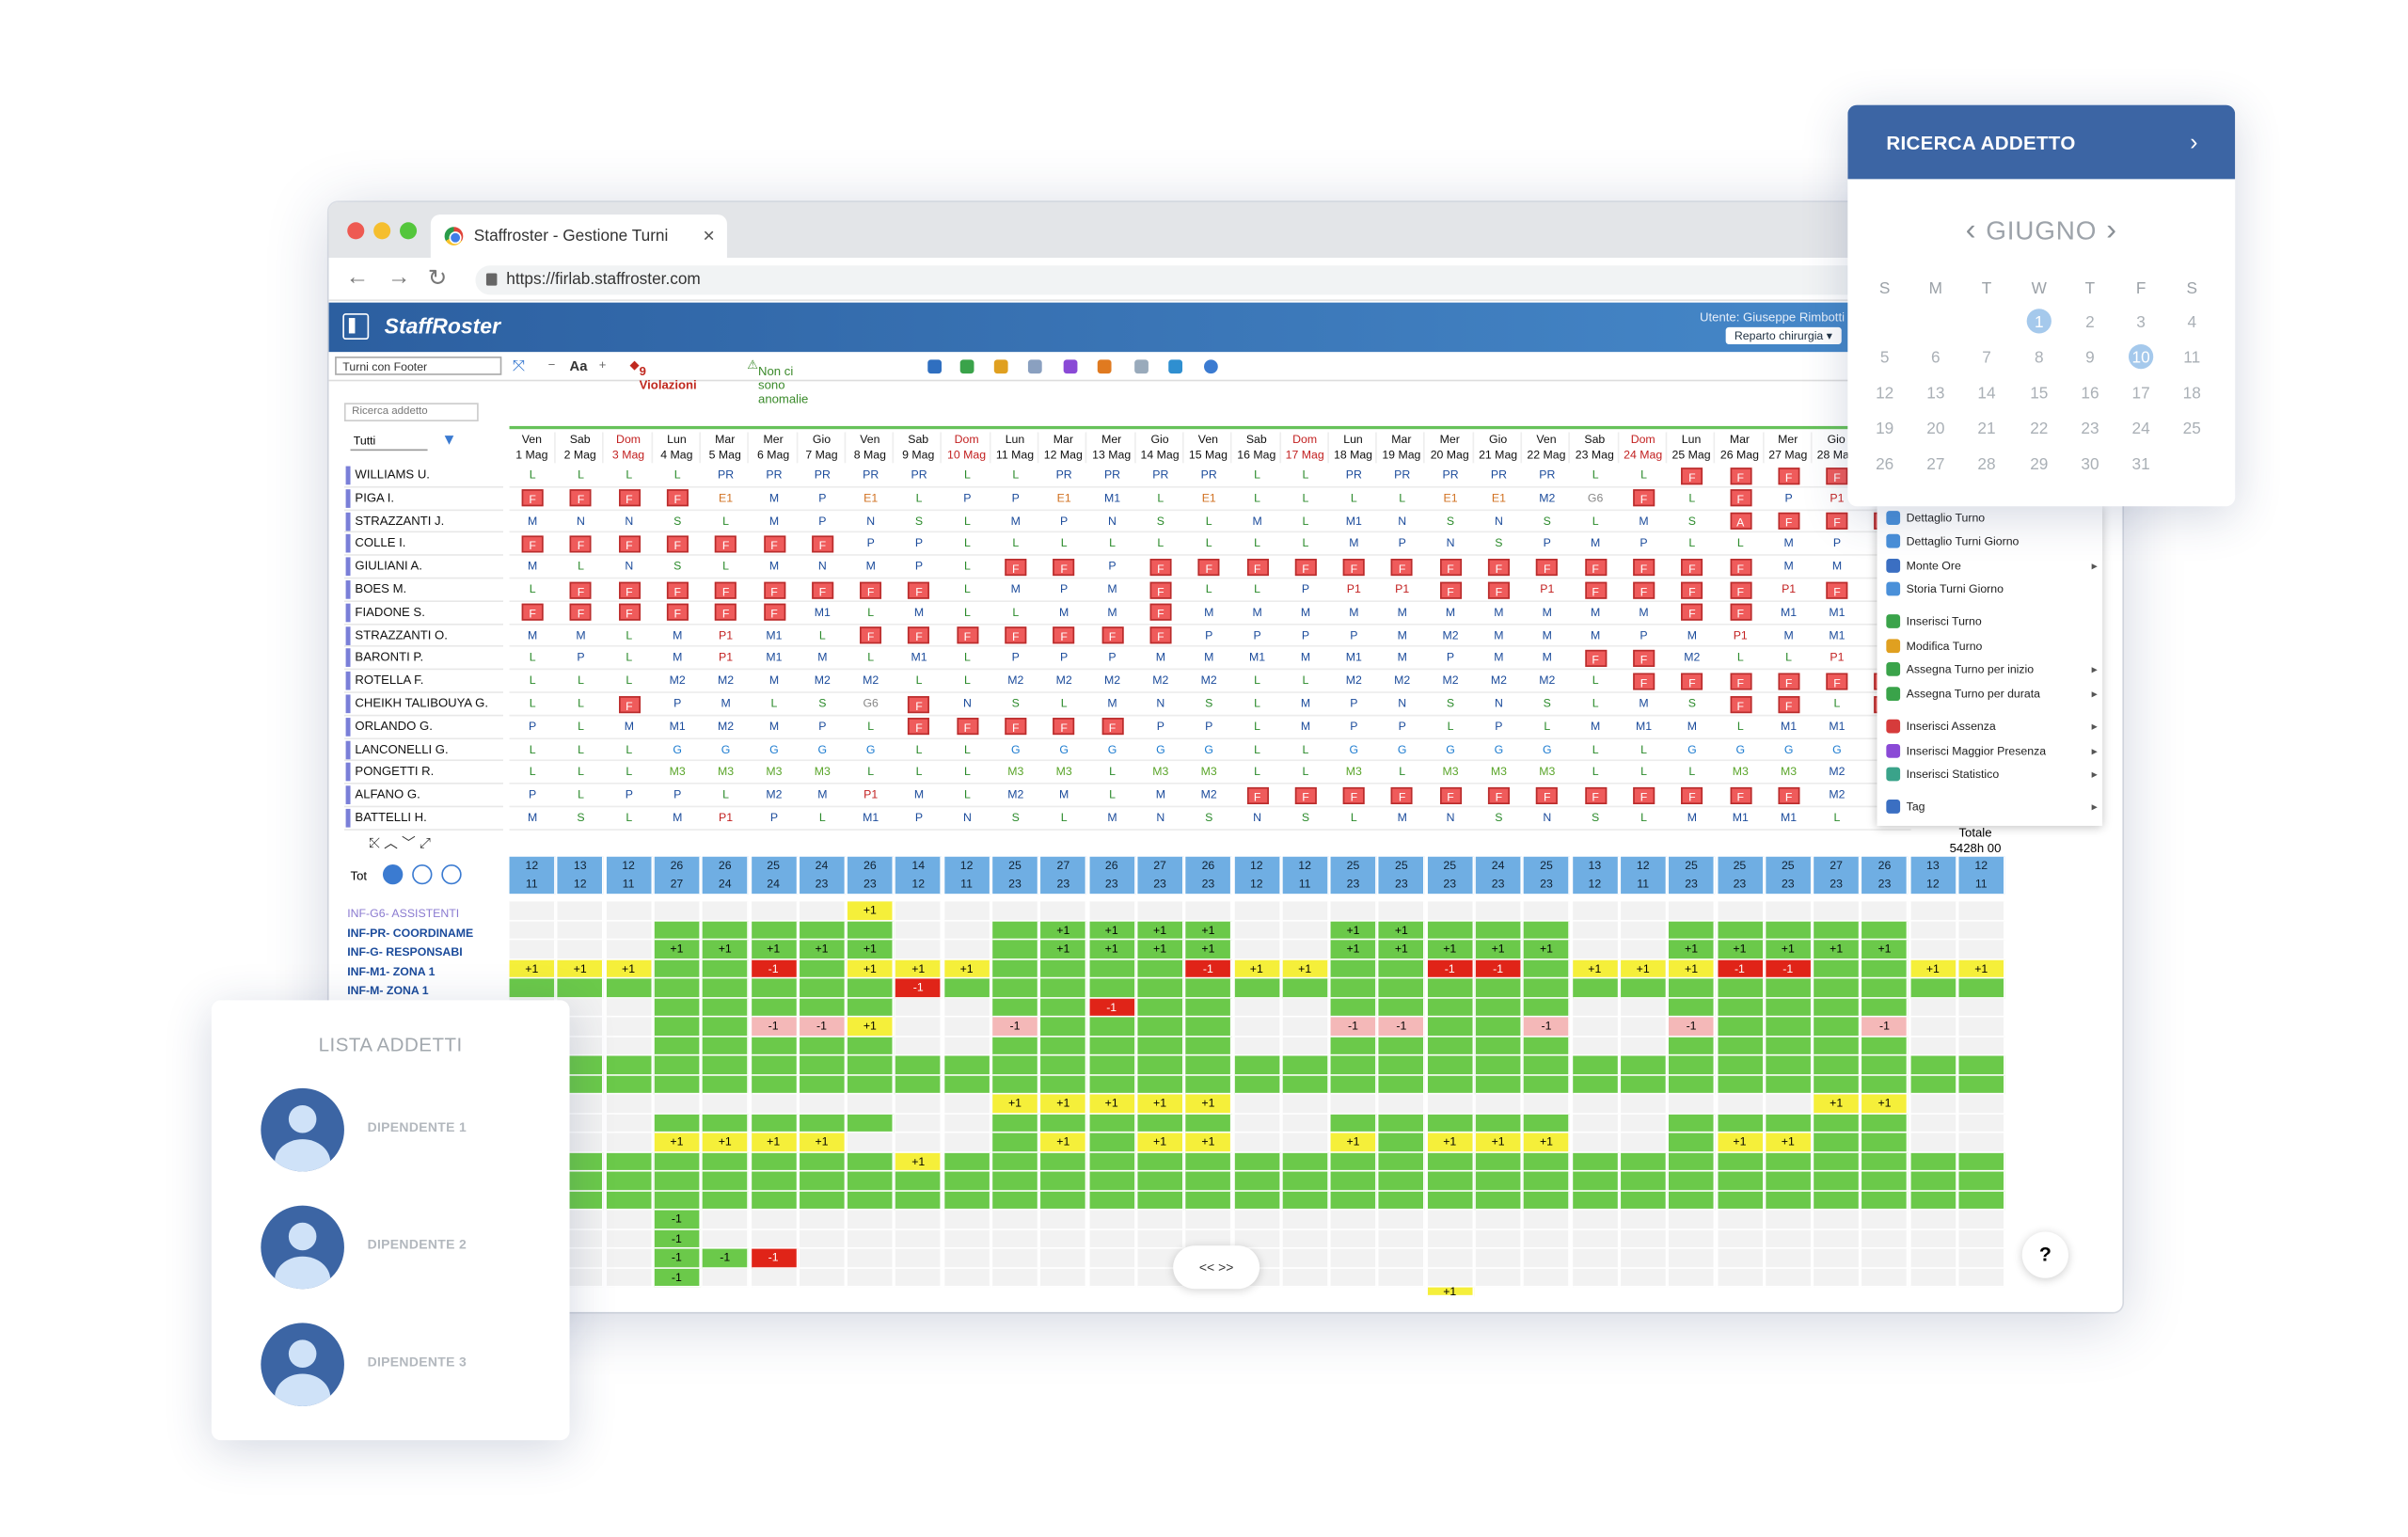 This screenshot has width=2408, height=1537. Describe the element at coordinates (678, 448) in the screenshot. I see `day-header: Lun 4 Mag` at that location.